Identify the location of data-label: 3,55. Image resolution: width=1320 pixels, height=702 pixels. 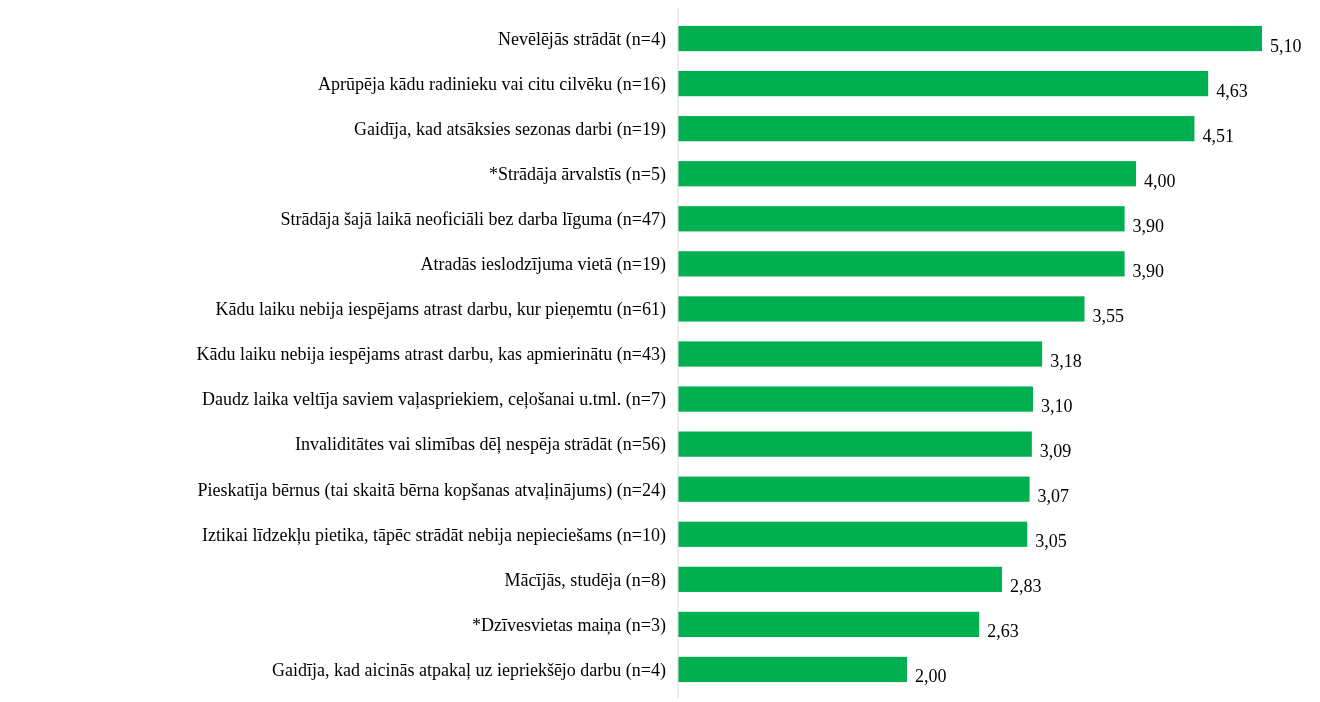
(1108, 315).